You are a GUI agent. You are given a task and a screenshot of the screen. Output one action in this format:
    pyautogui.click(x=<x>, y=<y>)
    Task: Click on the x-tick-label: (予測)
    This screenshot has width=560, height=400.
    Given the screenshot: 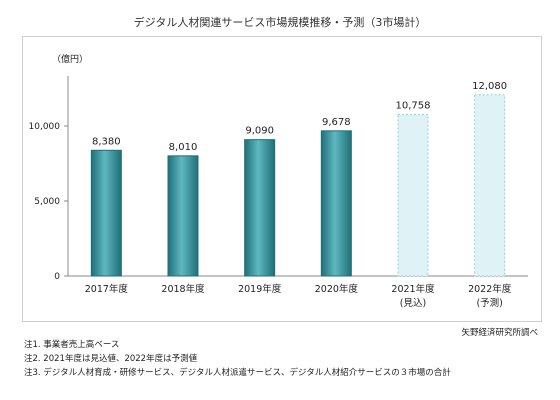 What is the action you would take?
    pyautogui.click(x=489, y=303)
    